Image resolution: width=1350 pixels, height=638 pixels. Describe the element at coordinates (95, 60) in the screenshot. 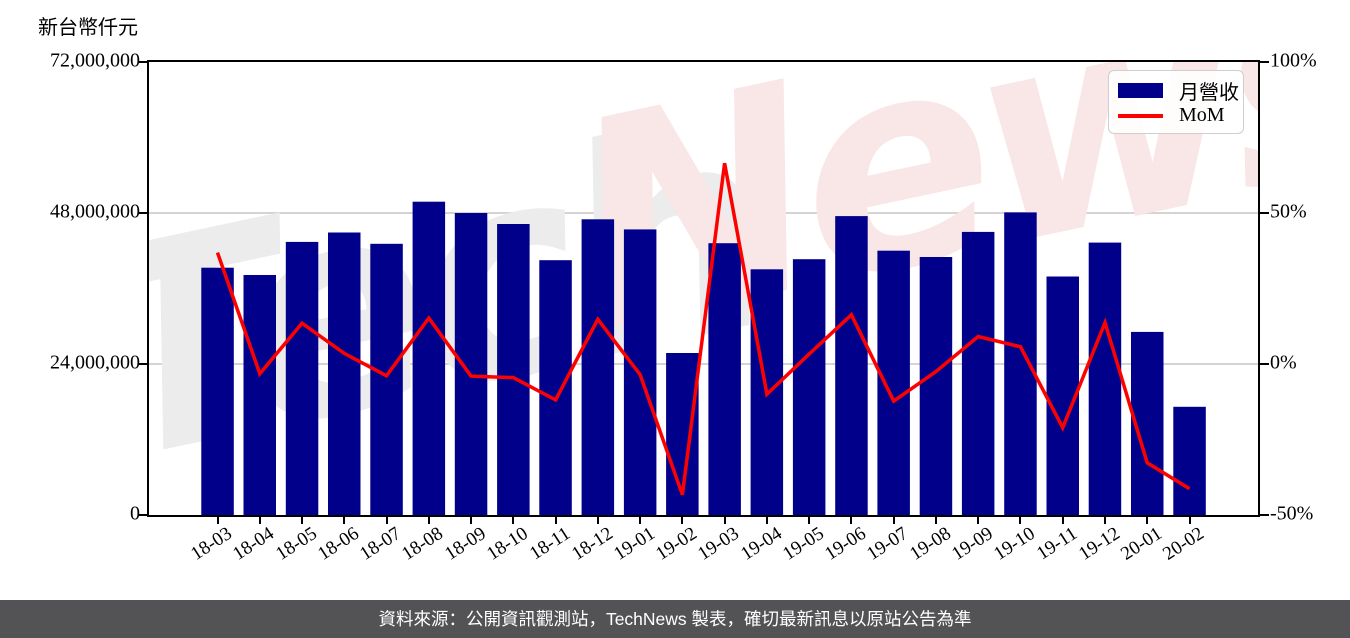

I see `left-axis-tick-label: 72,000,000` at that location.